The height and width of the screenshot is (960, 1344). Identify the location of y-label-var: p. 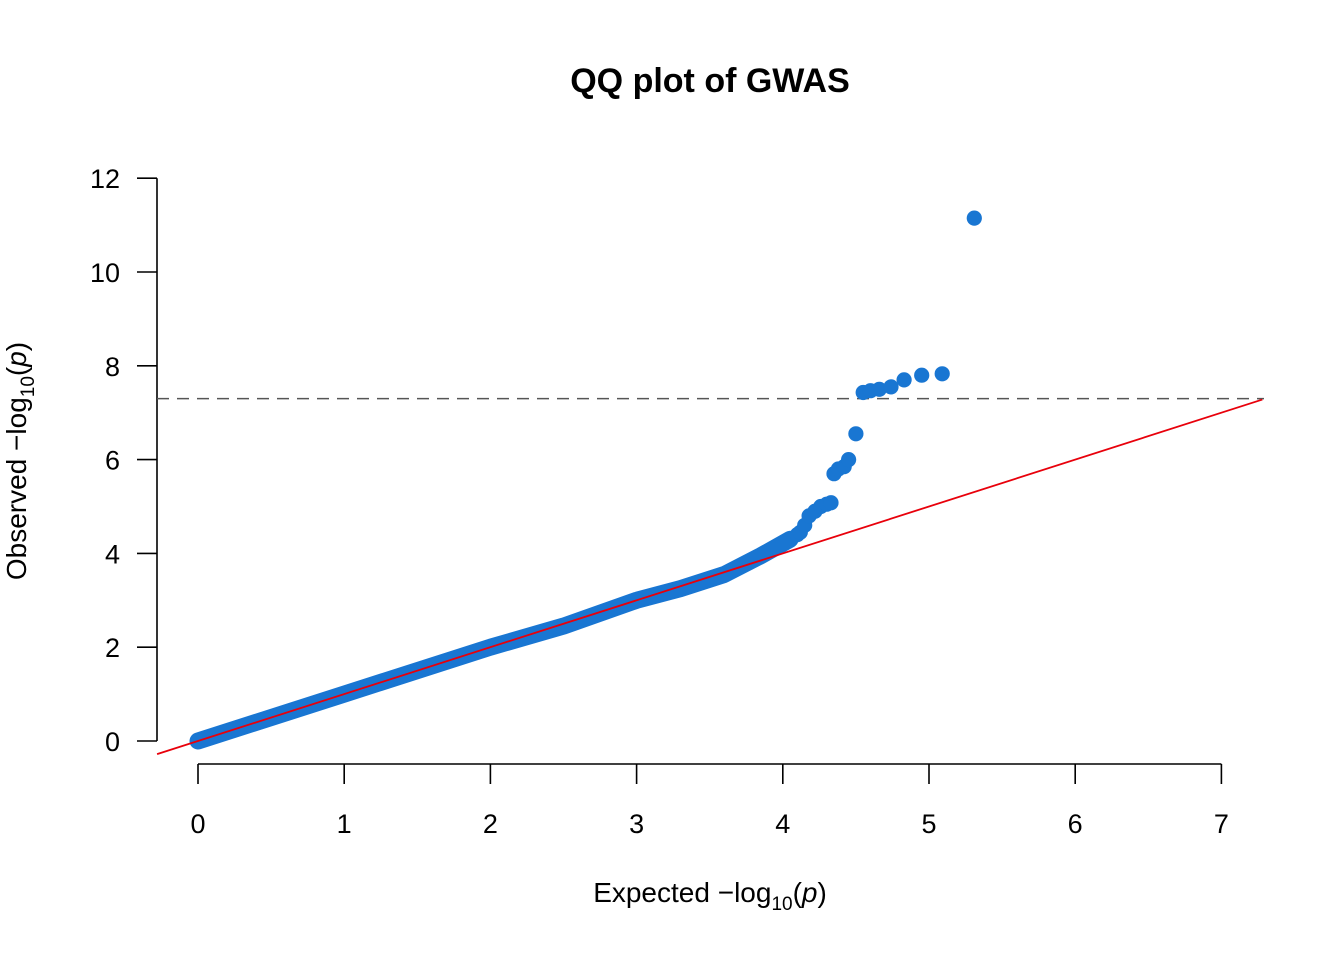
(16, 359).